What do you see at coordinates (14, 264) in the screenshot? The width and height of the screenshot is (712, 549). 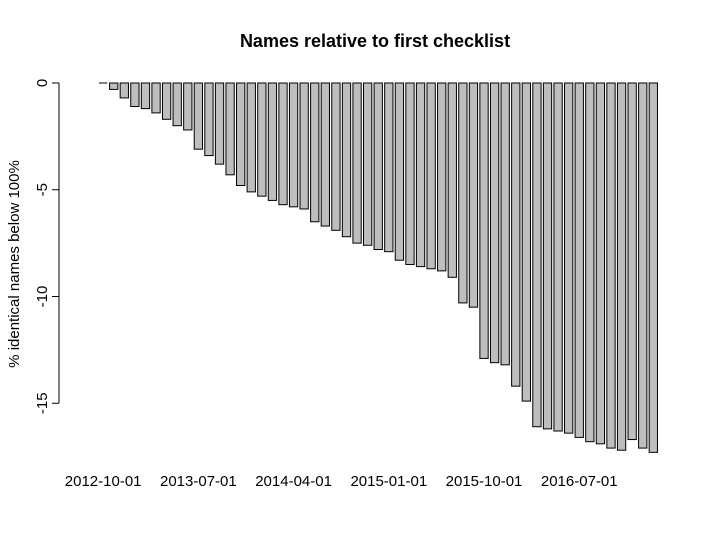 I see `y-axis-title: % identical names below 100%` at bounding box center [14, 264].